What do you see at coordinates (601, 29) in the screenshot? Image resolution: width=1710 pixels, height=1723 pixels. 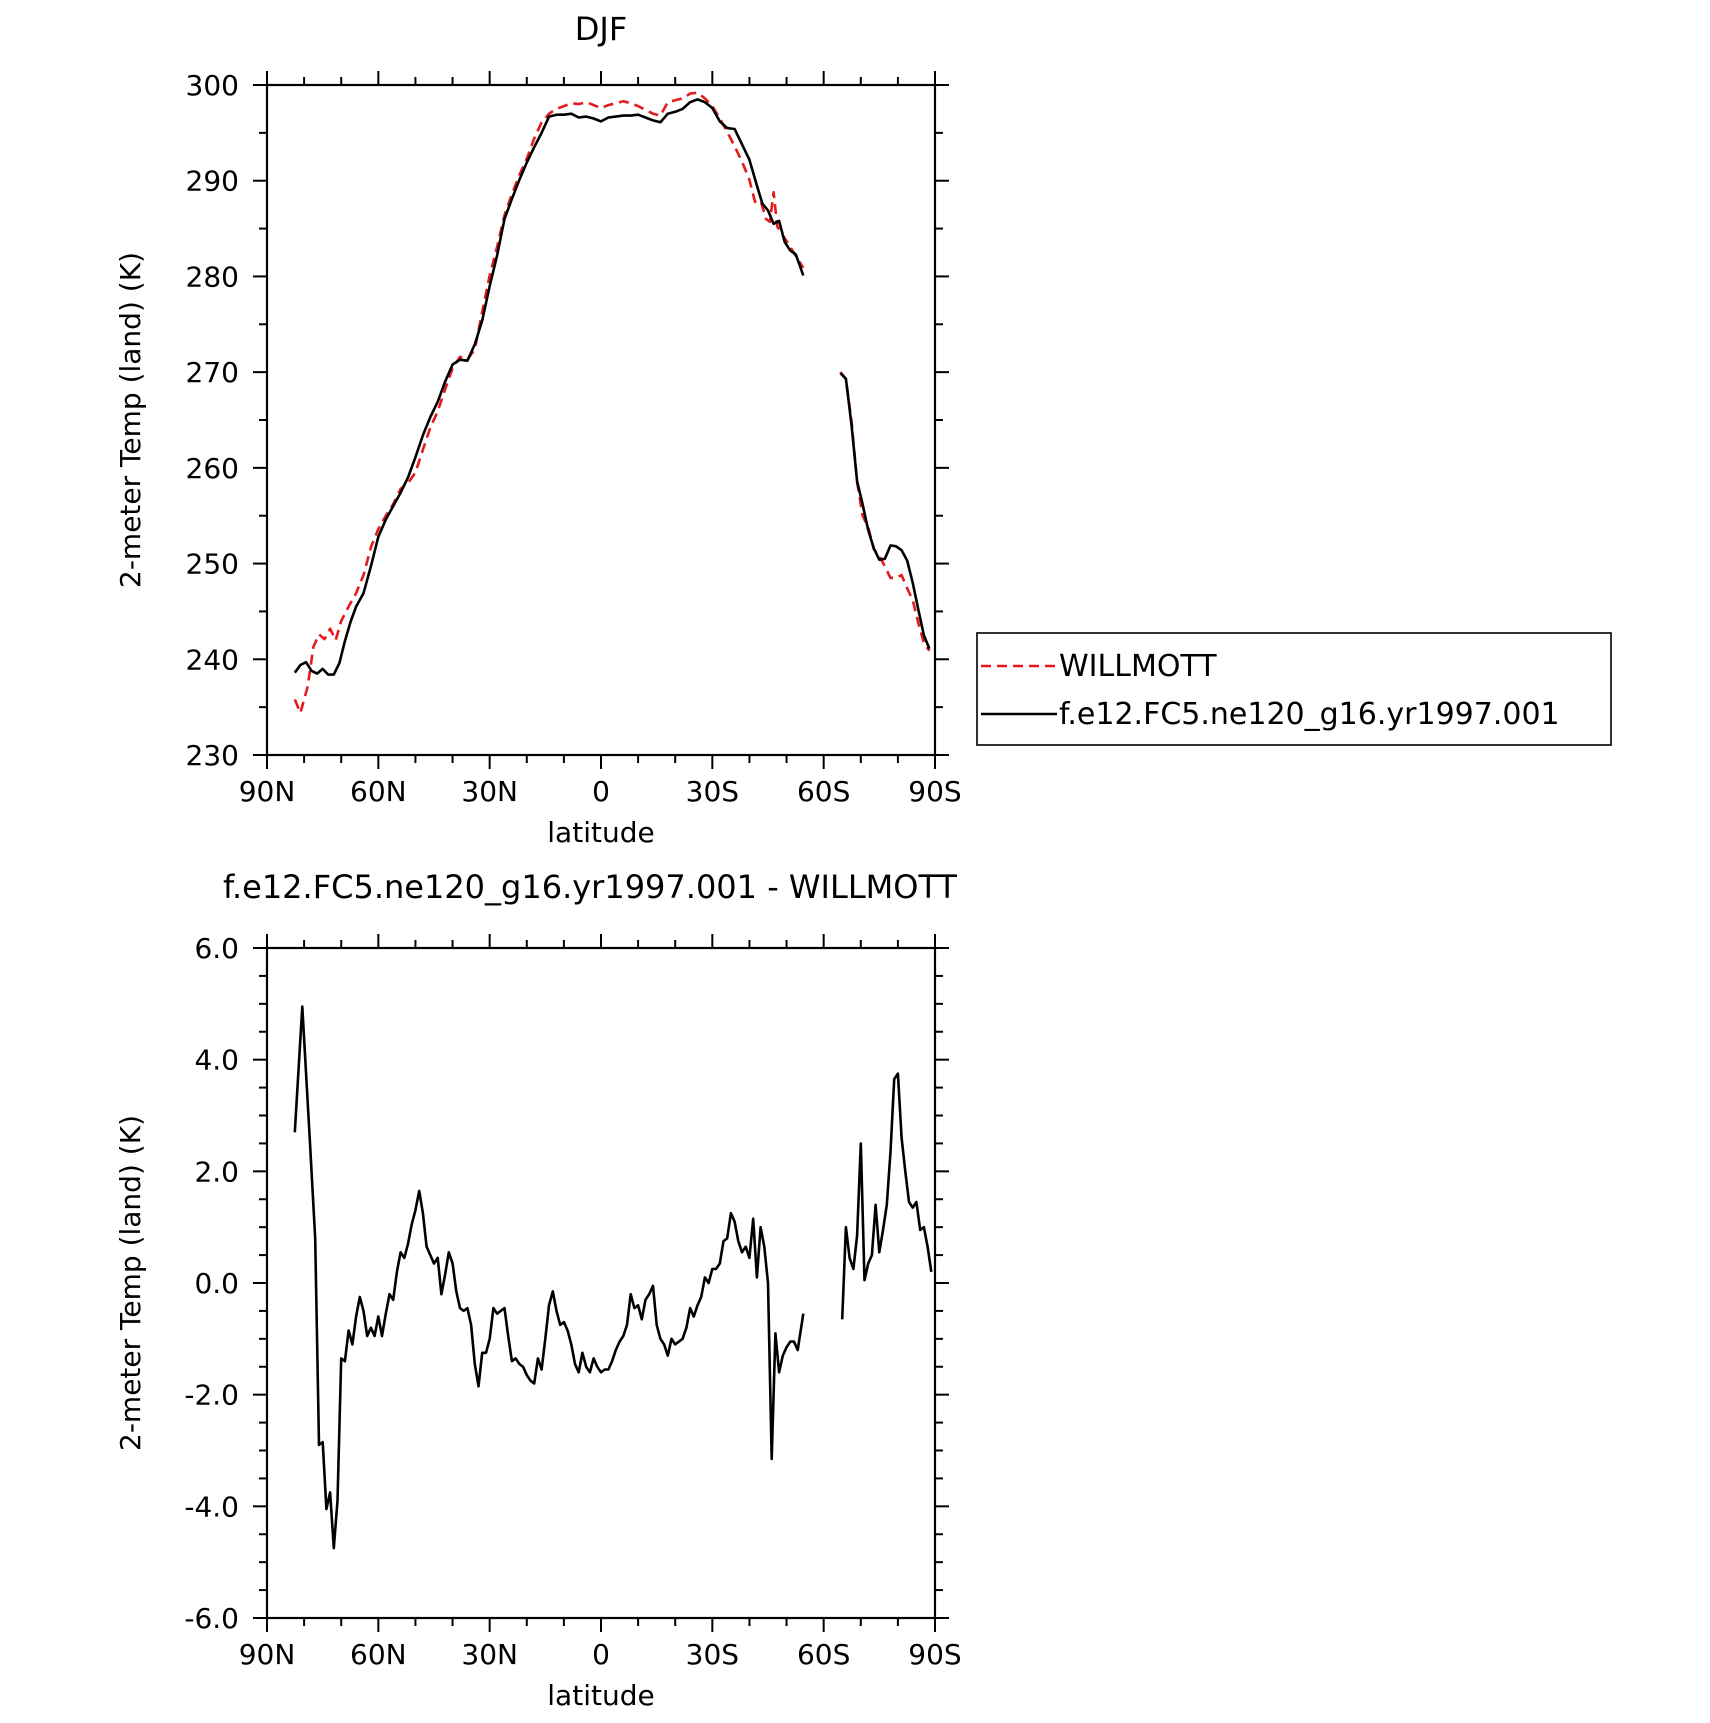 I see `plot-title: DJF` at bounding box center [601, 29].